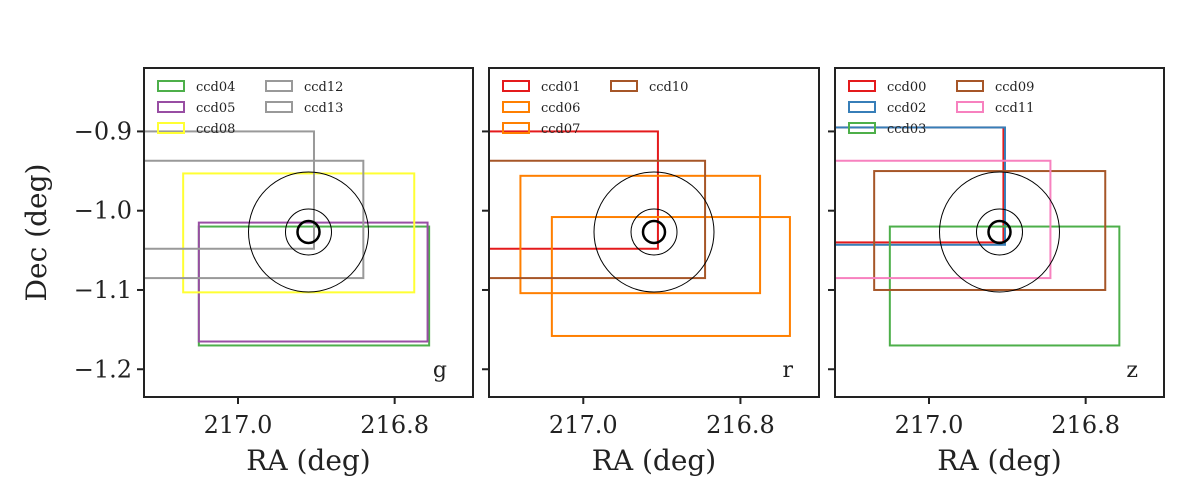 The height and width of the screenshot is (500, 1200). I want to click on band-label: g, so click(440, 370).